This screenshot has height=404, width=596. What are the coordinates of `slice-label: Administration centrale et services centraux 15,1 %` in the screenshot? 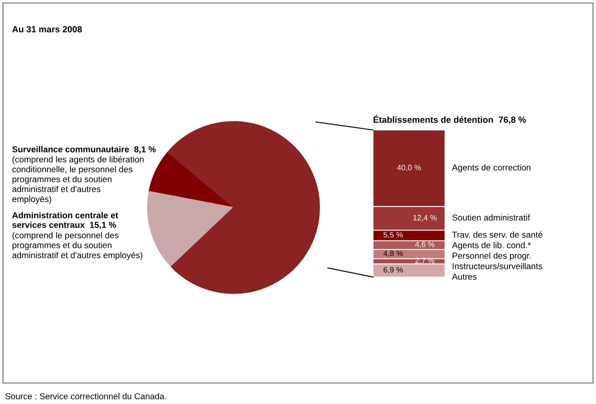 It's located at (65, 221).